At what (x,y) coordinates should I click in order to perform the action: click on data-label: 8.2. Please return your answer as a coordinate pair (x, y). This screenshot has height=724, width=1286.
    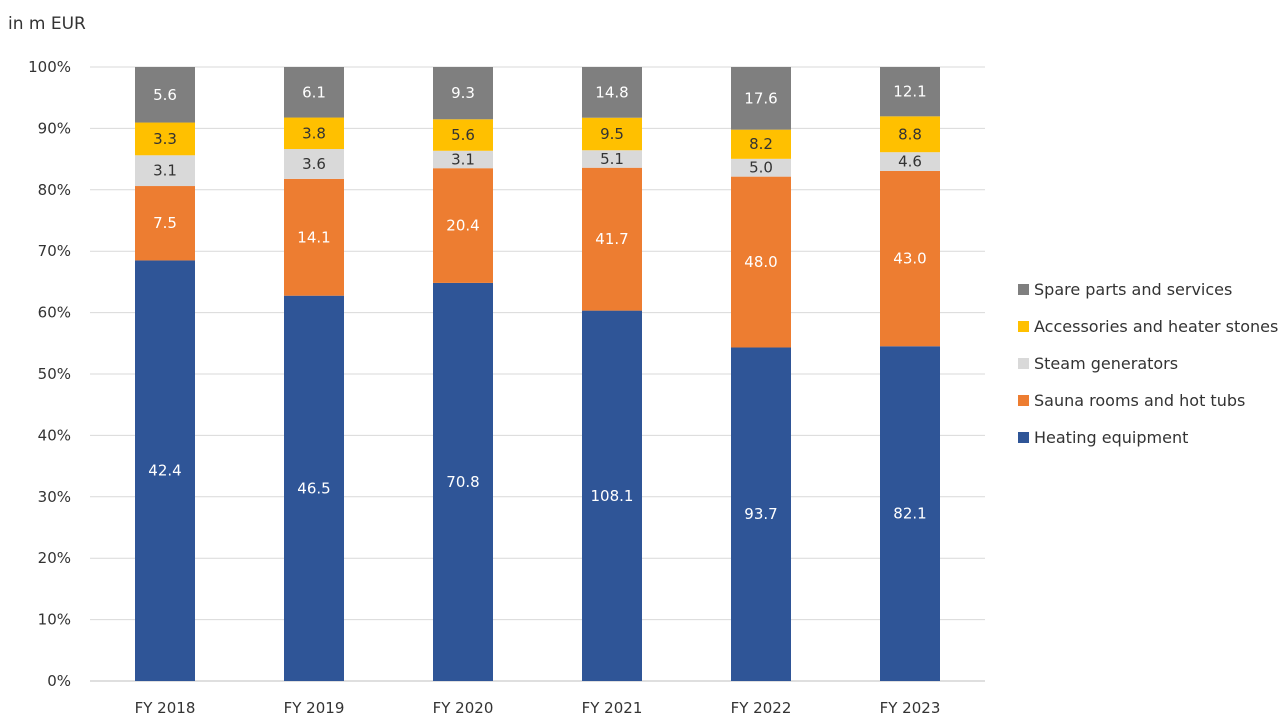
    Looking at the image, I should click on (761, 144).